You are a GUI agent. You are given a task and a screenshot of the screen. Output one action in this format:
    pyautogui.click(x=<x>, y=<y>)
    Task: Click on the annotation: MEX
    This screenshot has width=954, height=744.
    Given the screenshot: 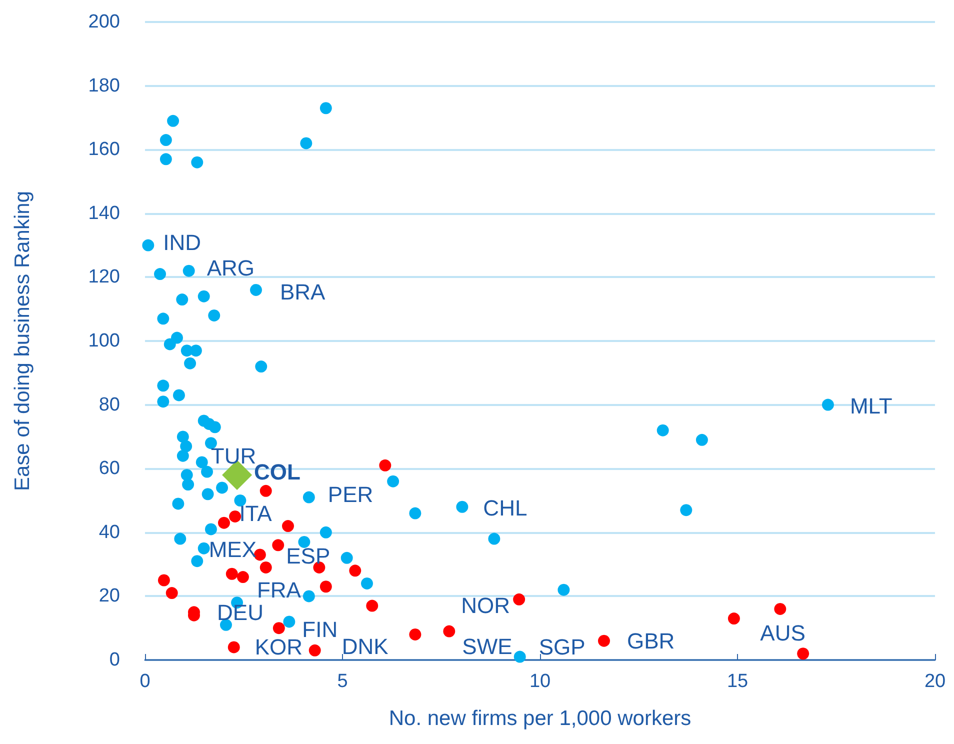 What is the action you would take?
    pyautogui.click(x=232, y=549)
    